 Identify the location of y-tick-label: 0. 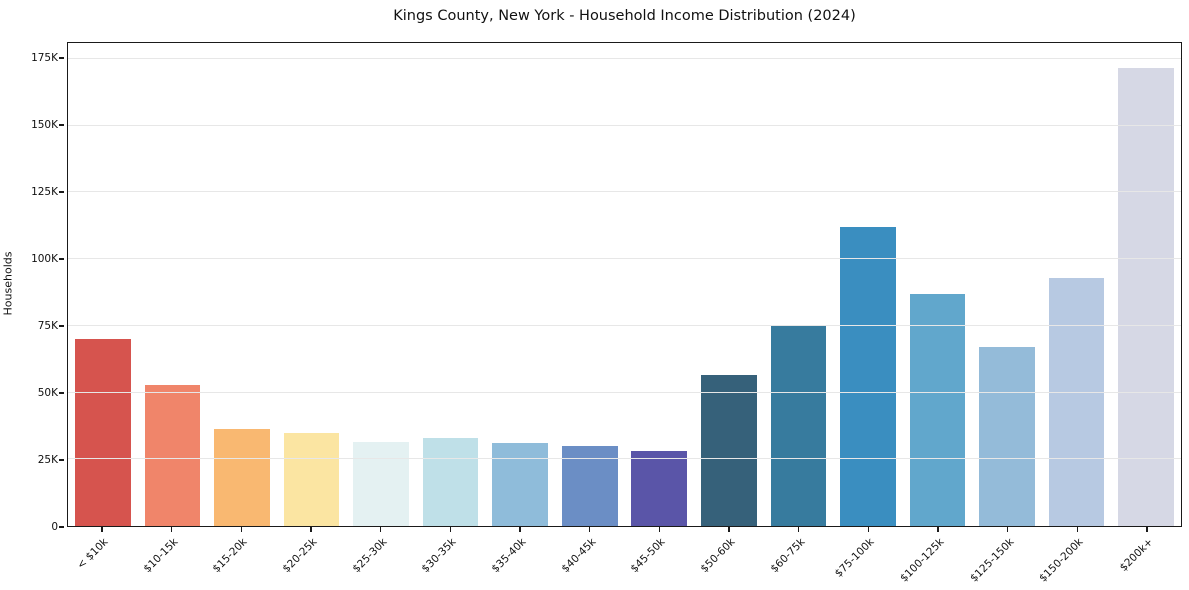
(54, 526).